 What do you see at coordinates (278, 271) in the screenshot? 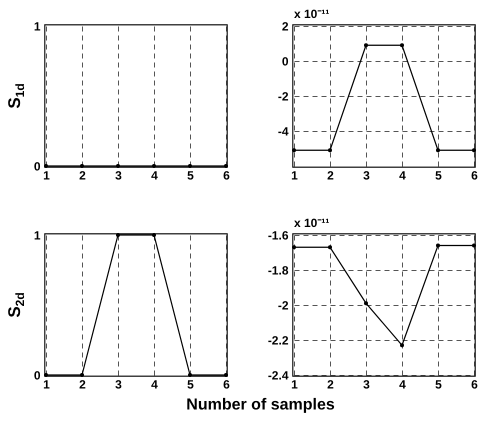
I see `y-tick-label: -1.8` at bounding box center [278, 271].